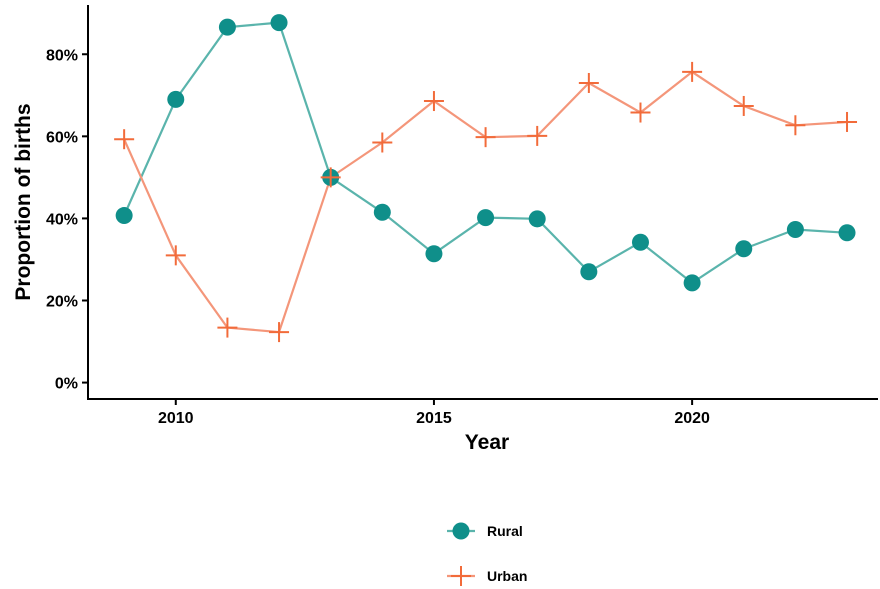  I want to click on y-axis-title: Proportion of births, so click(23, 201).